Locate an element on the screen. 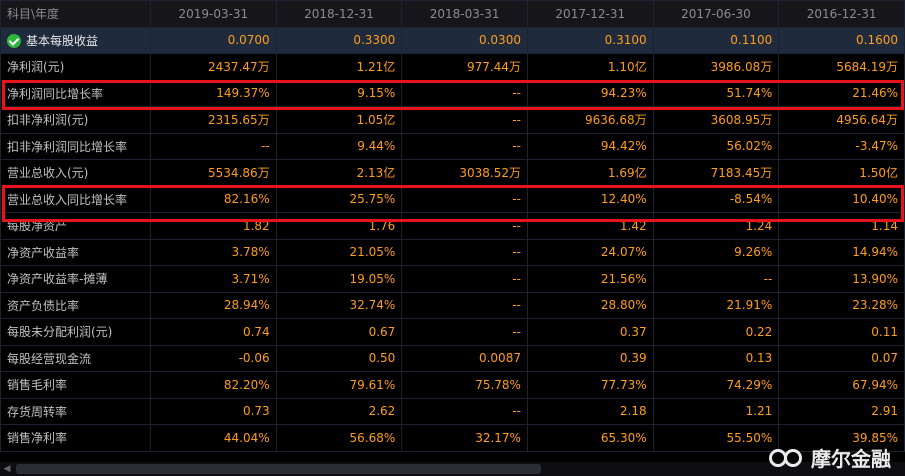 The width and height of the screenshot is (905, 476). table-row: 资产负债比率 28.94% 32.74% -- 28.80% 21.91% 23.28% is located at coordinates (452, 305).